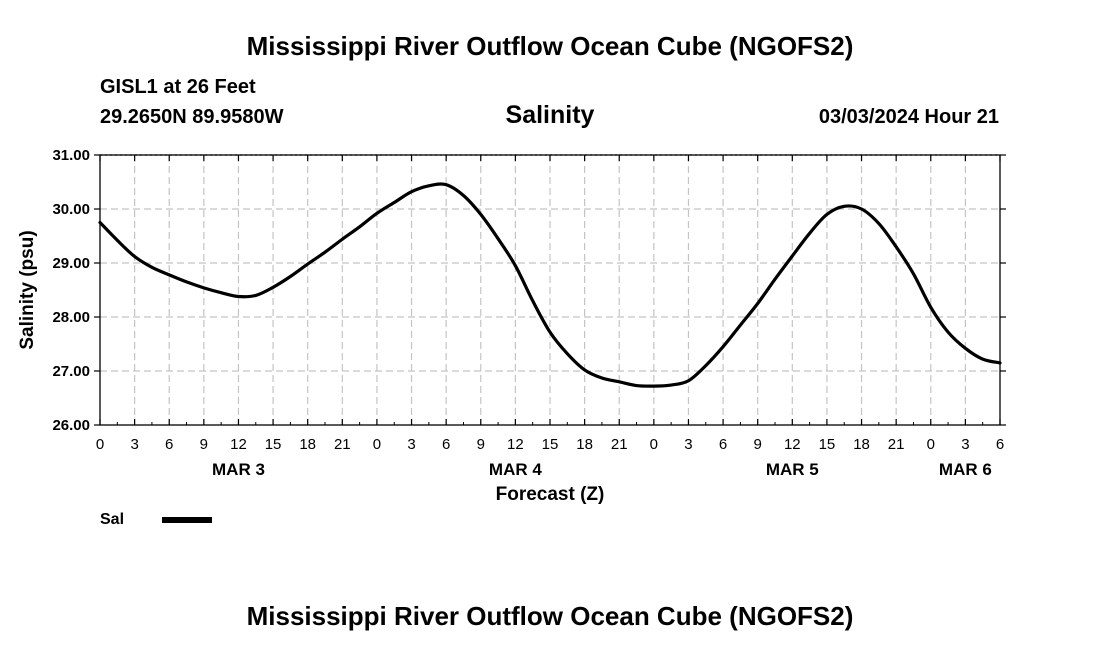 Image resolution: width=1100 pixels, height=650 pixels. Describe the element at coordinates (550, 115) in the screenshot. I see `chart-subtitle: Salinity` at that location.